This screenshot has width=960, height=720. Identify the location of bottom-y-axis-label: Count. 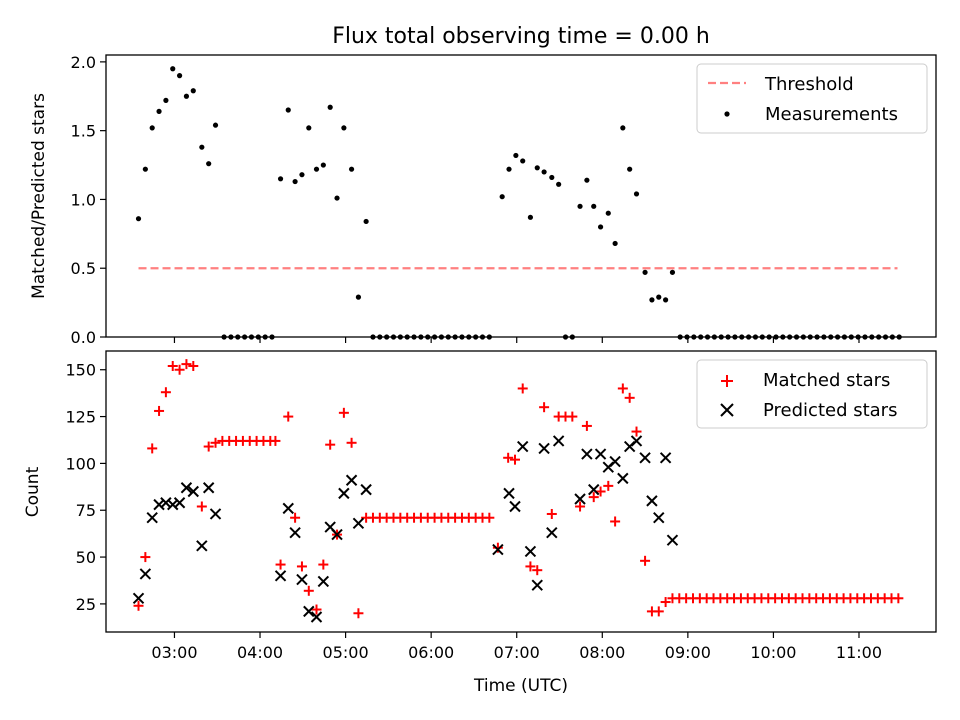
(33, 491).